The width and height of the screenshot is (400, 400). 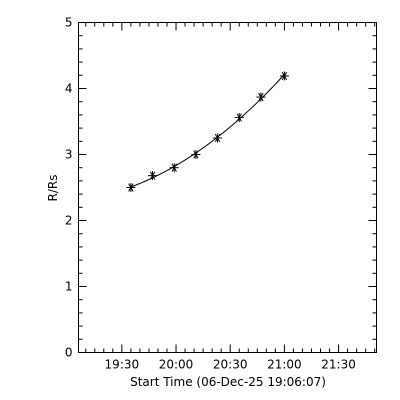 What do you see at coordinates (69, 188) in the screenshot?
I see `y-tick-labels: 0 1 2 3 4 5` at bounding box center [69, 188].